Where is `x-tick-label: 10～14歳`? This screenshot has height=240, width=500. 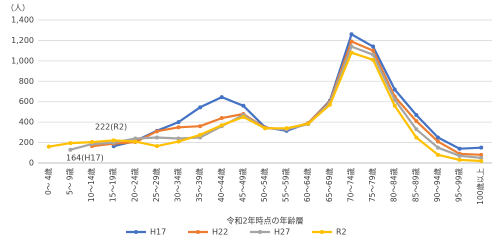
x-tick-label: 10～14歳 is located at coordinates (91, 185).